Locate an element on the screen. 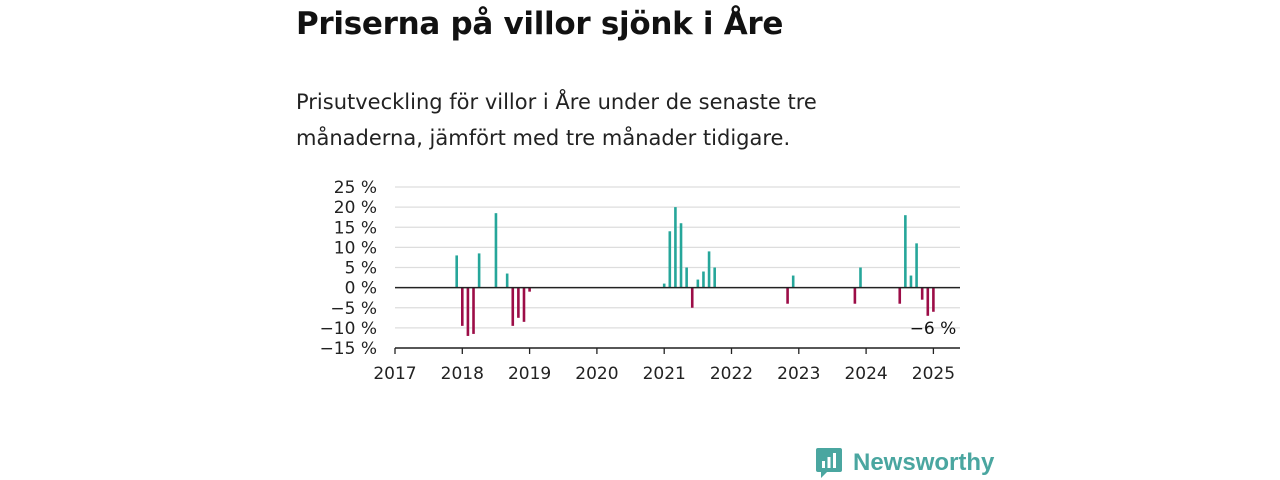 This screenshot has width=1280, height=480. newsworthy-brand: Newsworthy is located at coordinates (904, 463).